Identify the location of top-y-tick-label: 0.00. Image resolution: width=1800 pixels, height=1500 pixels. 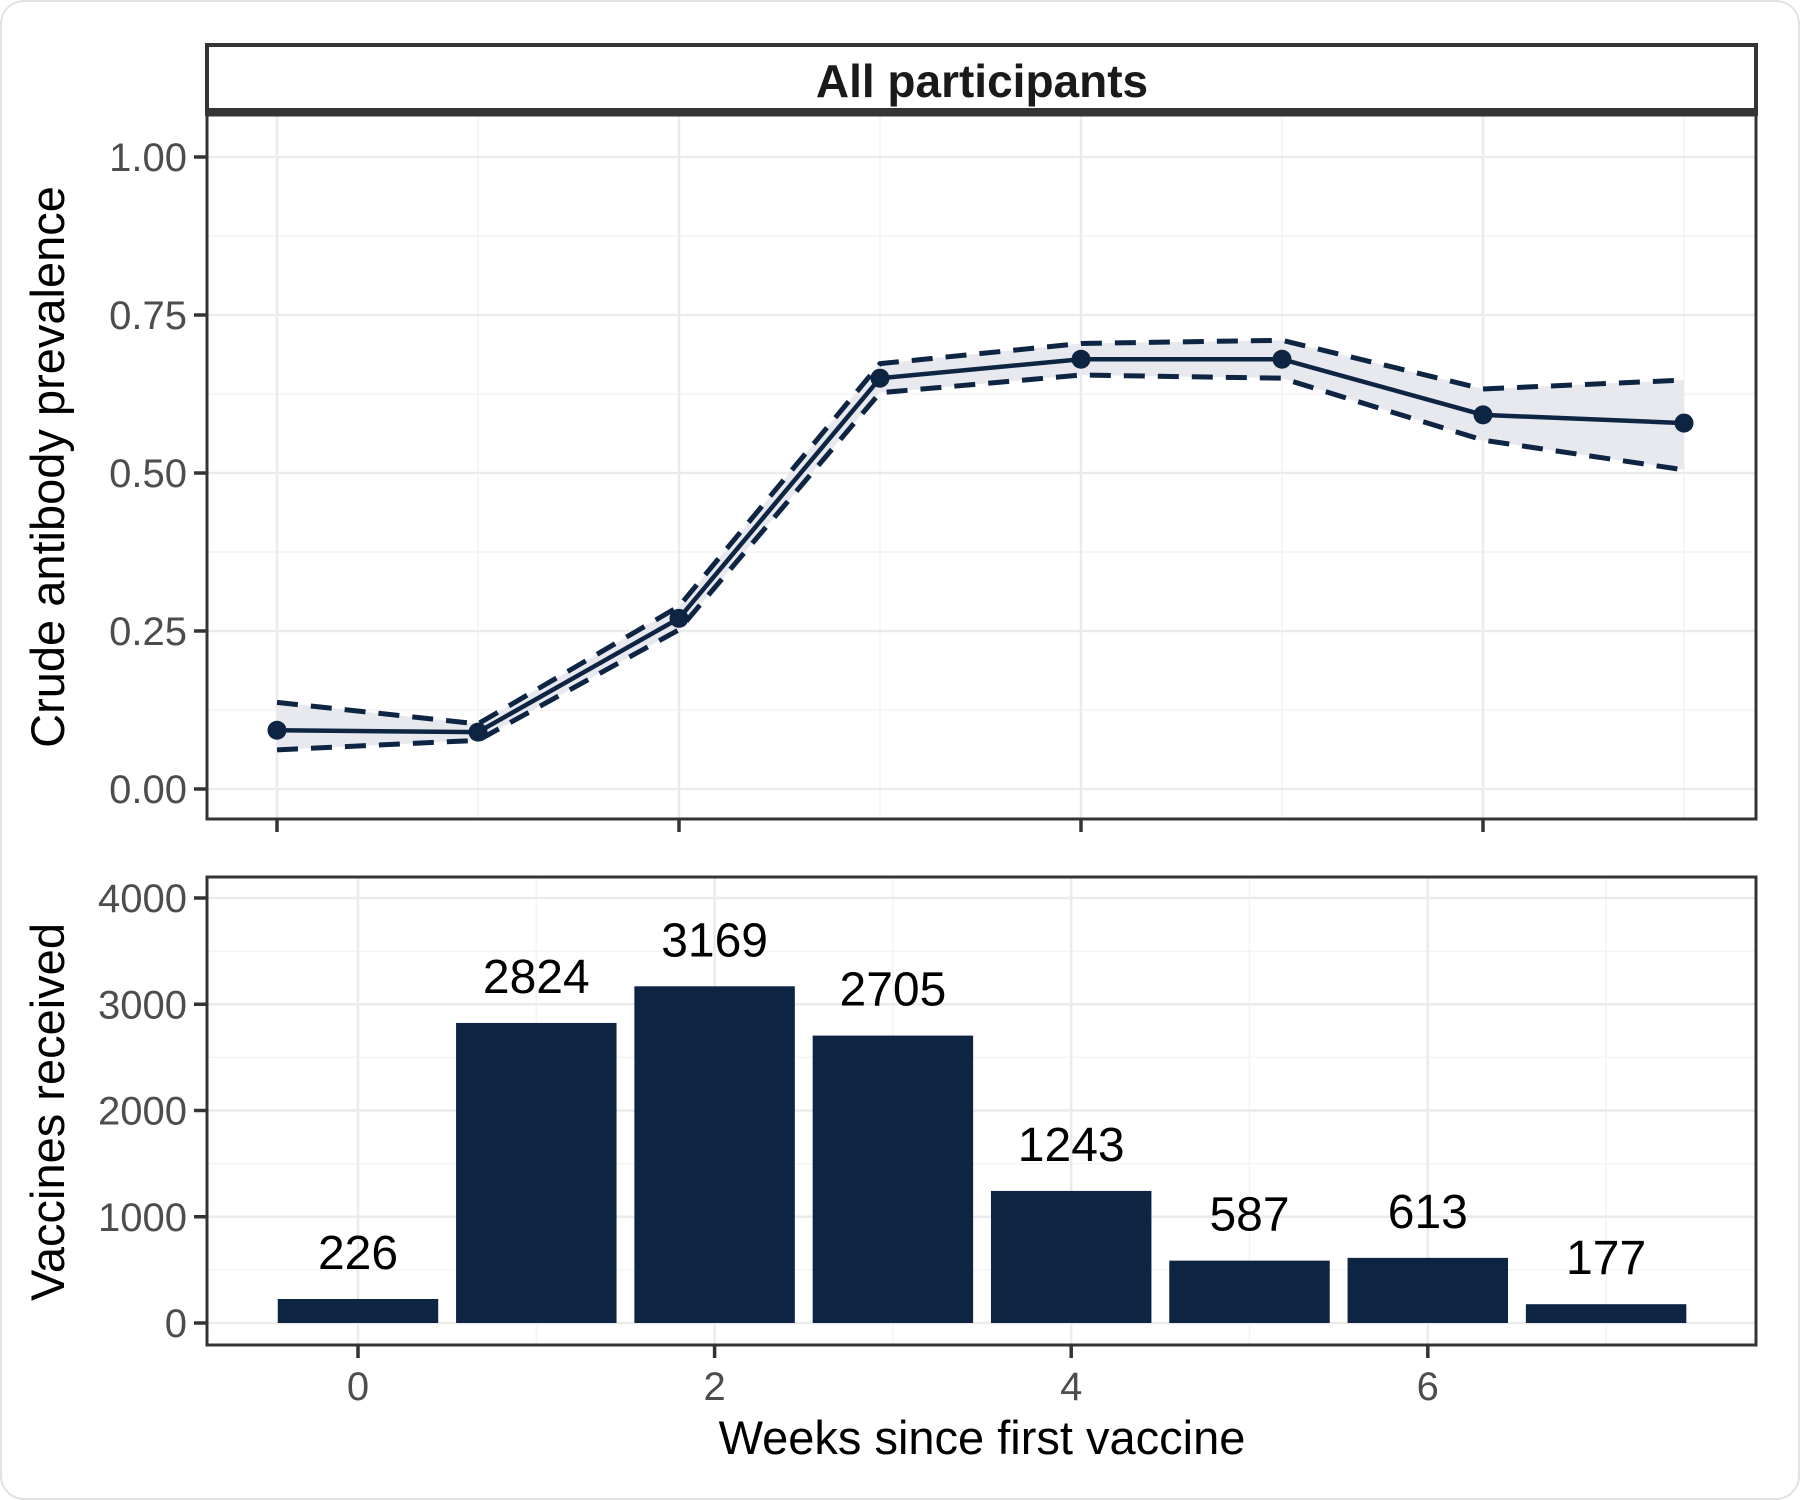
(148, 790).